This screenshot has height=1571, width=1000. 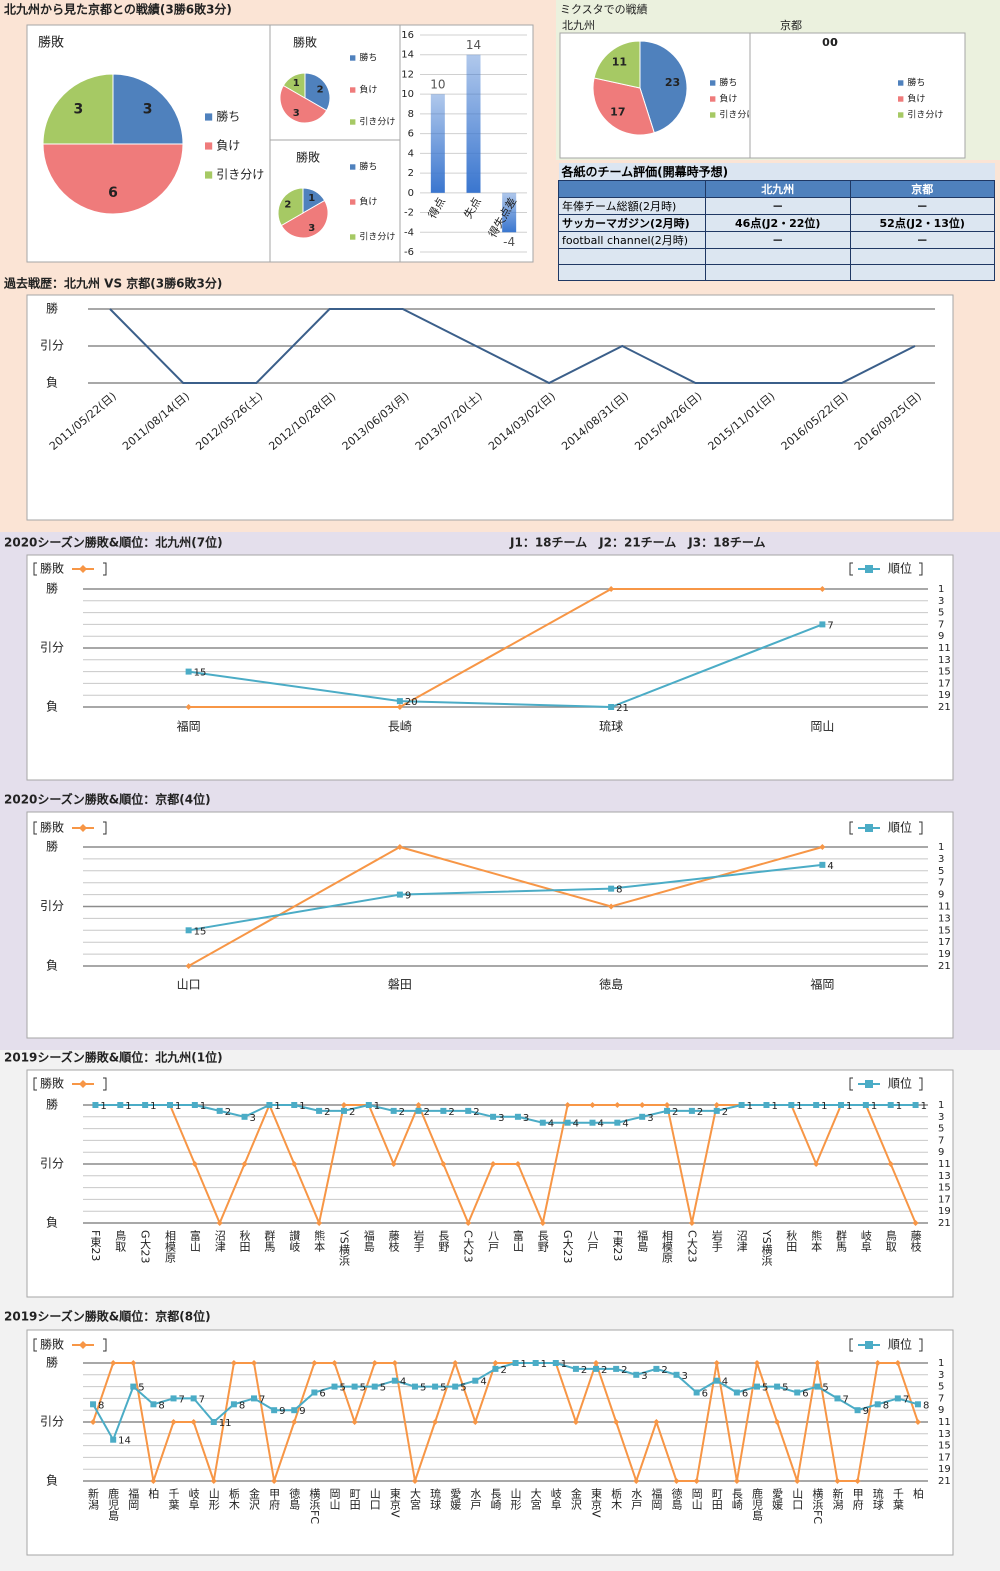 What do you see at coordinates (941, 859) in the screenshot?
I see `y2-tick-label: 3` at bounding box center [941, 859].